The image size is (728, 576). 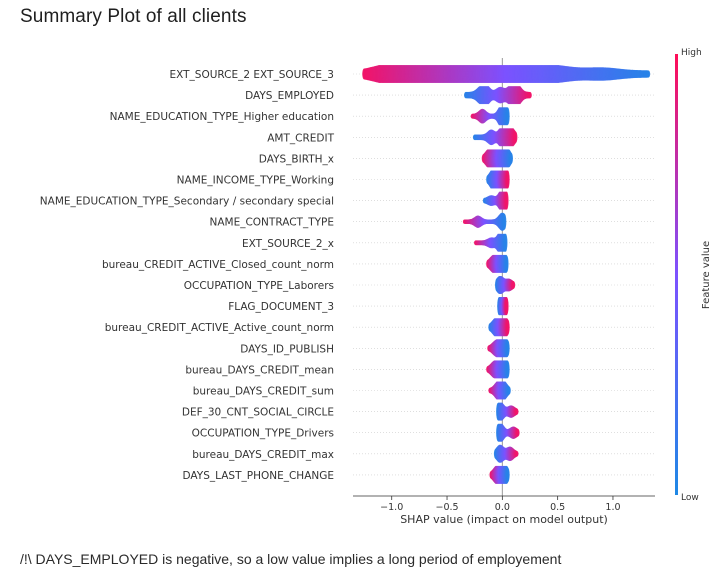 What do you see at coordinates (300, 138) in the screenshot?
I see `feature-label: AMT_CREDIT` at bounding box center [300, 138].